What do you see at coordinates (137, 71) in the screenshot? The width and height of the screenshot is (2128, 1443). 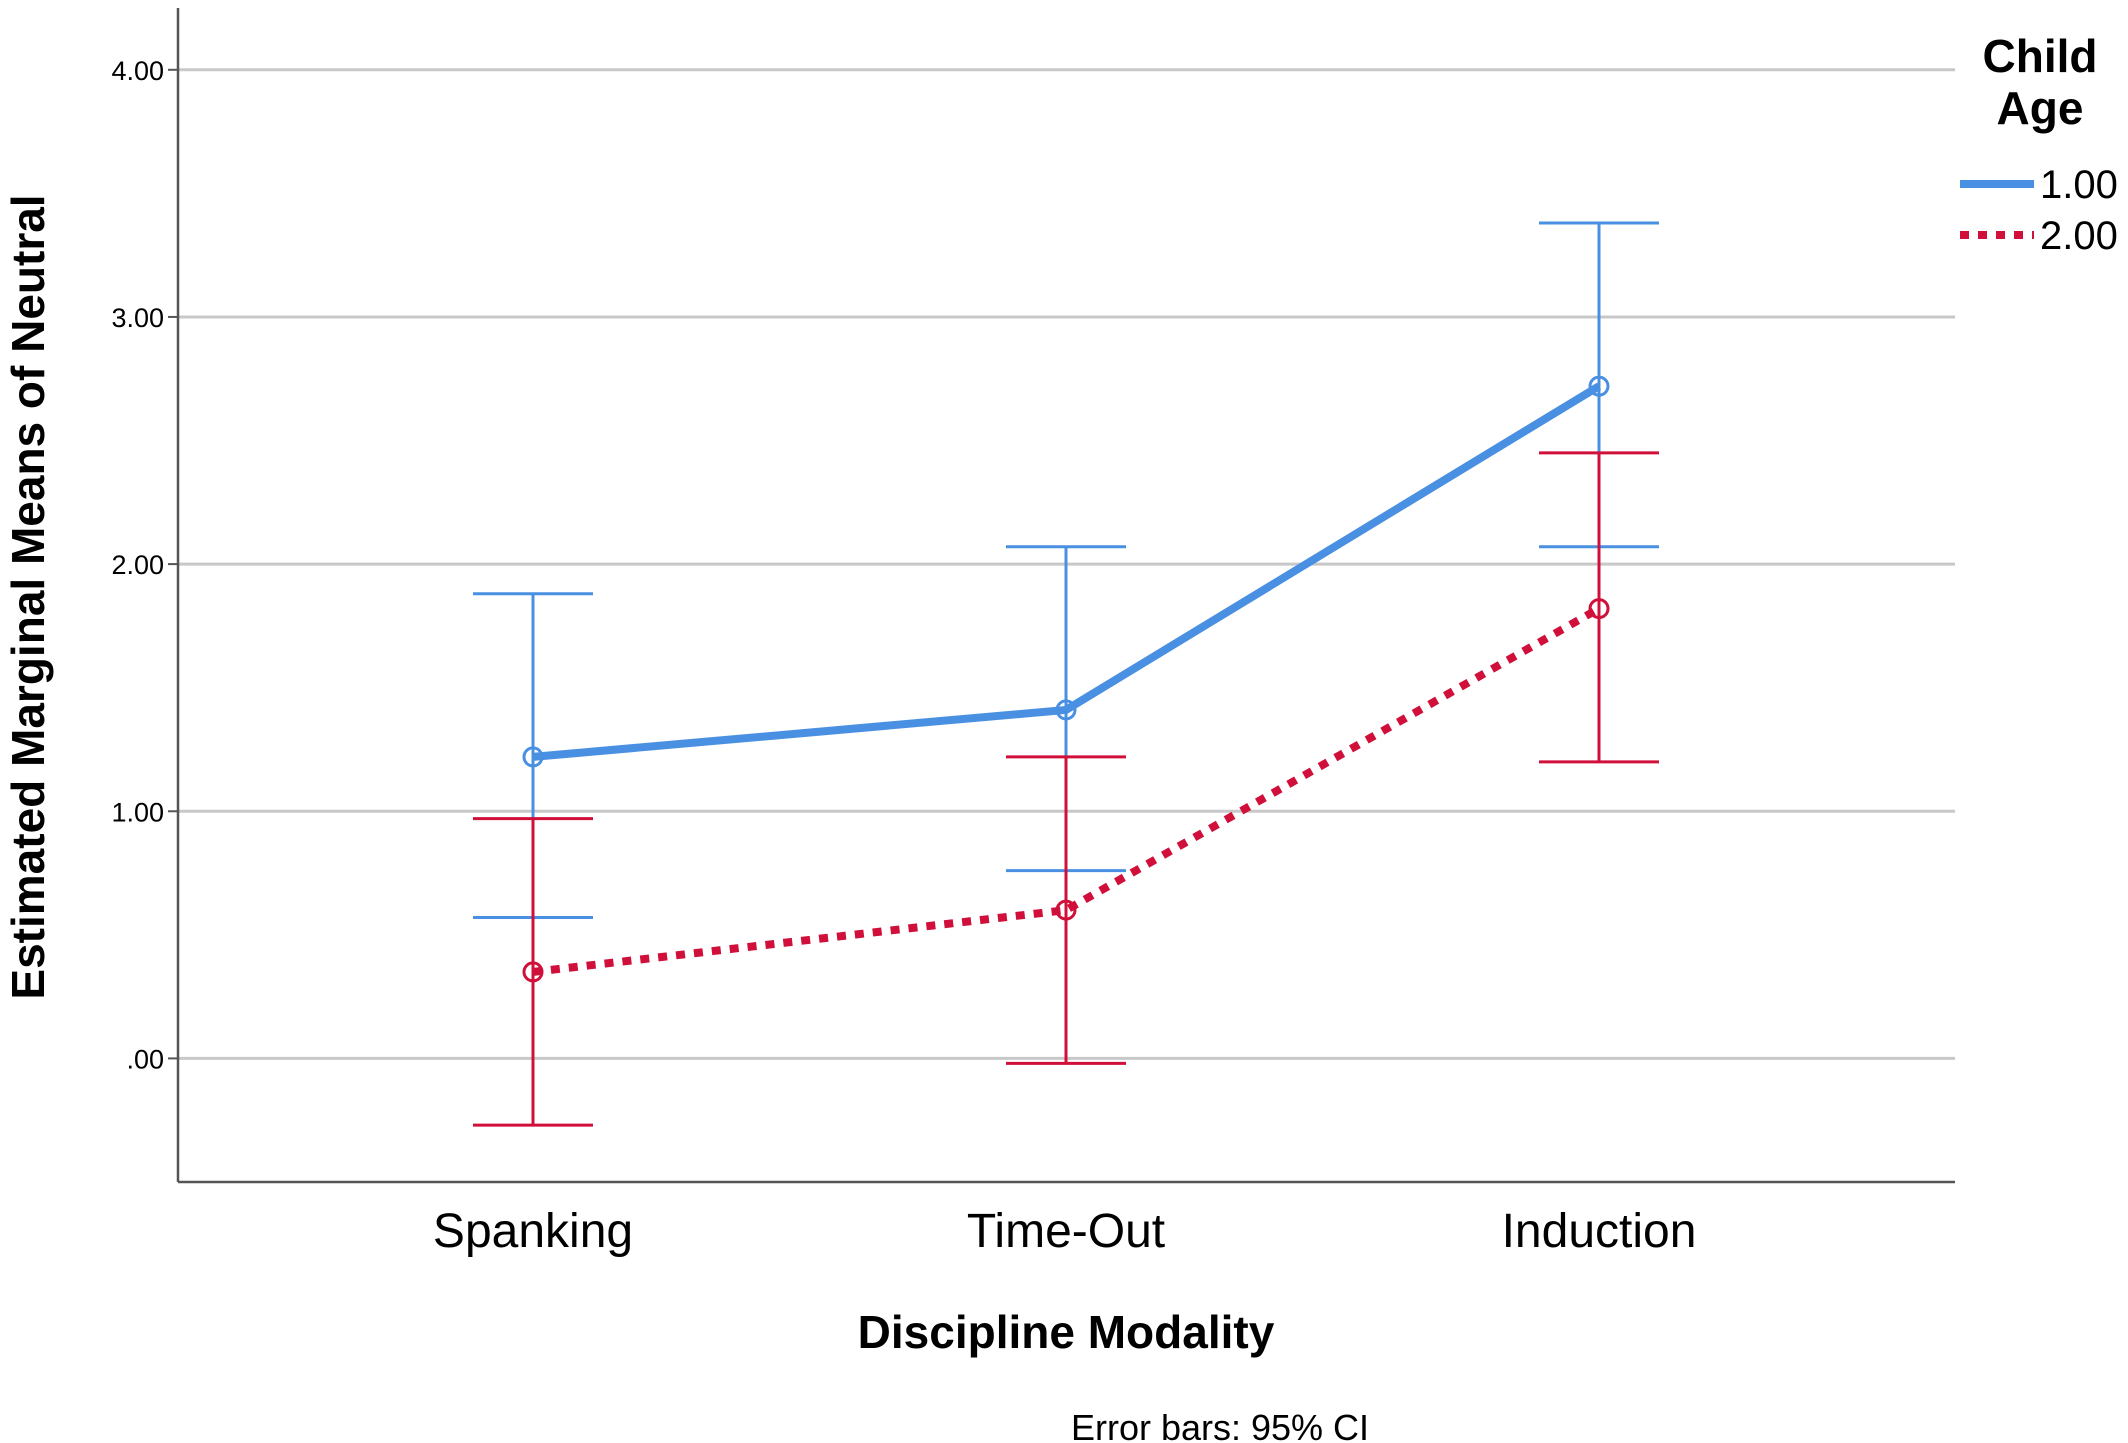 I see `y-tick-label: 4.00` at bounding box center [137, 71].